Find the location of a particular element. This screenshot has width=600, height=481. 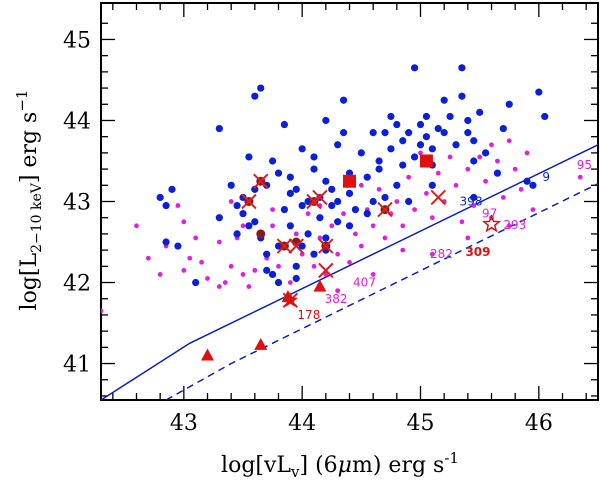

annotation-label: 282 is located at coordinates (441, 254).